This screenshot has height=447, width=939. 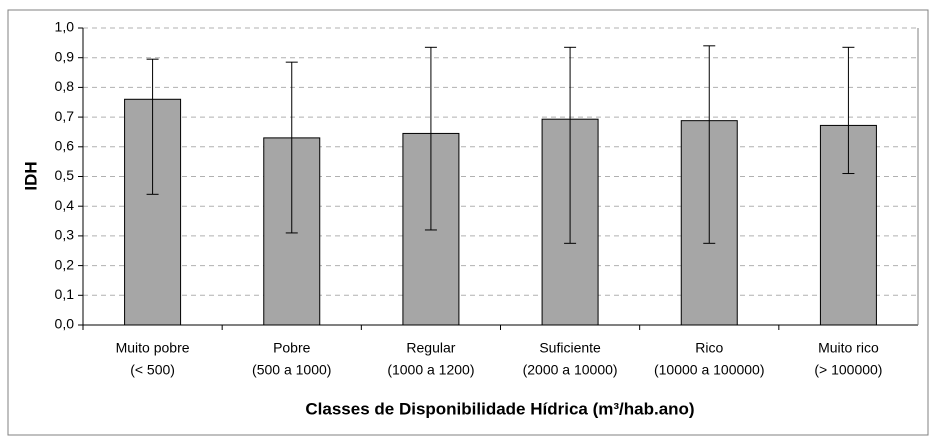 I want to click on x-tick-label: (500 a 1000), so click(x=291, y=370).